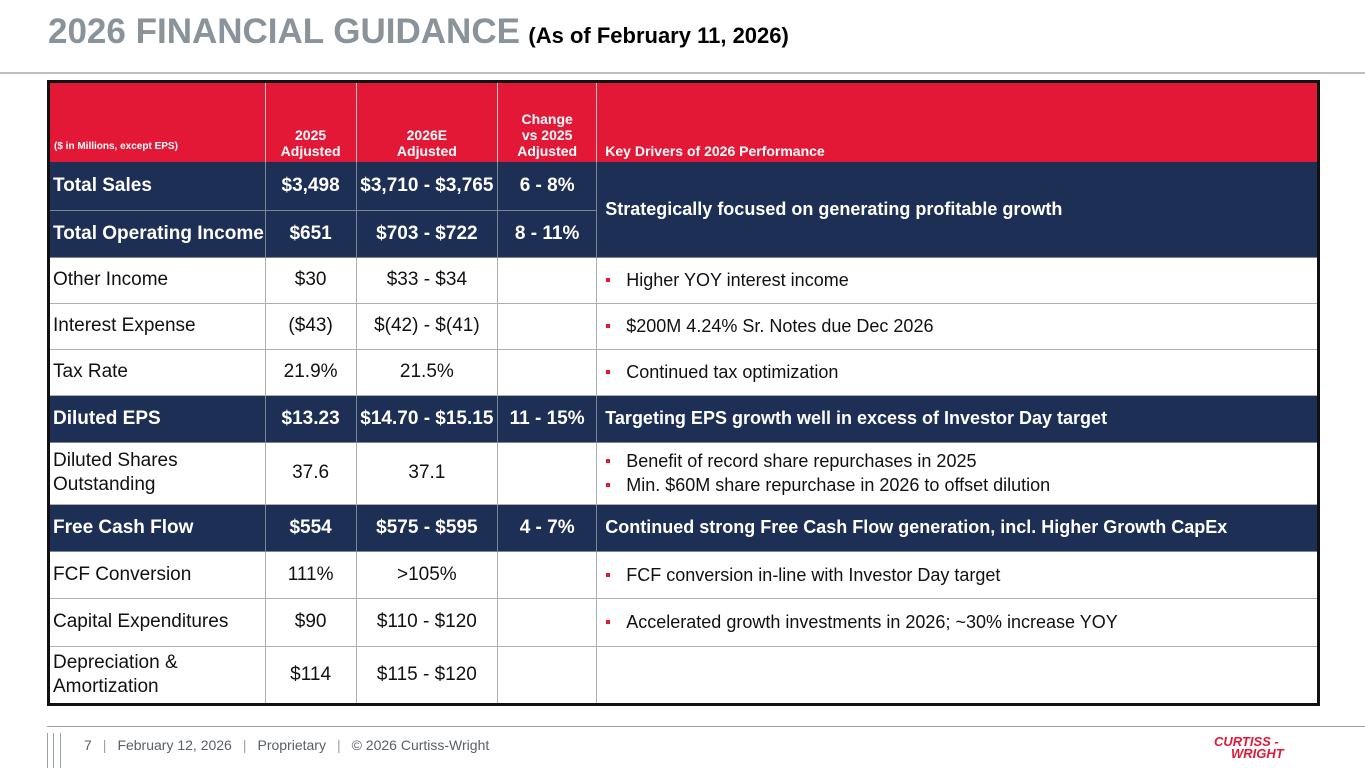 The height and width of the screenshot is (768, 1365). Describe the element at coordinates (427, 528) in the screenshot. I see `value-2026e: $575 - $595` at that location.